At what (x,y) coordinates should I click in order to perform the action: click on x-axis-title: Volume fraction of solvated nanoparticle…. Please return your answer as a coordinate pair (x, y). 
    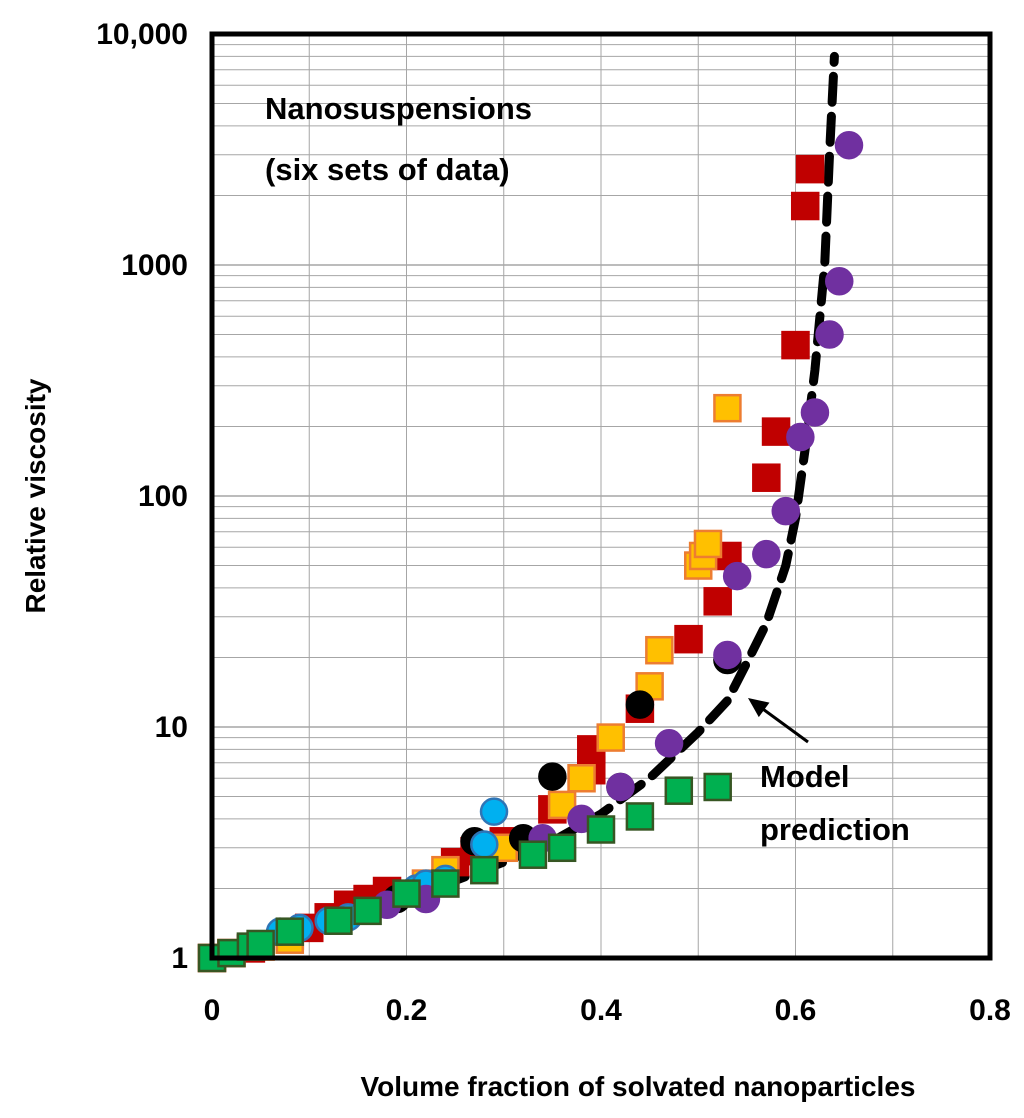
    Looking at the image, I should click on (638, 1086).